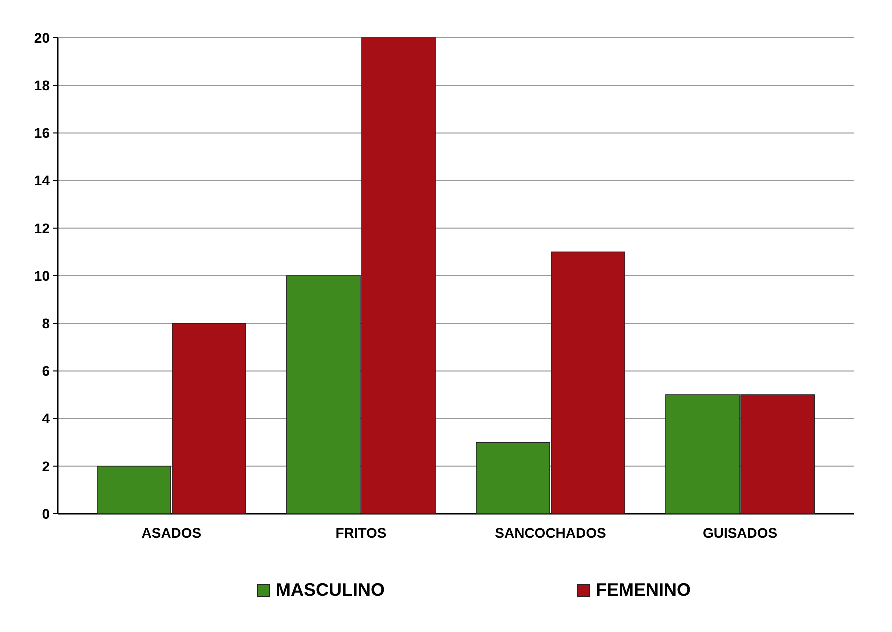  Describe the element at coordinates (361, 533) in the screenshot. I see `x-tick-label: FRITOS` at that location.